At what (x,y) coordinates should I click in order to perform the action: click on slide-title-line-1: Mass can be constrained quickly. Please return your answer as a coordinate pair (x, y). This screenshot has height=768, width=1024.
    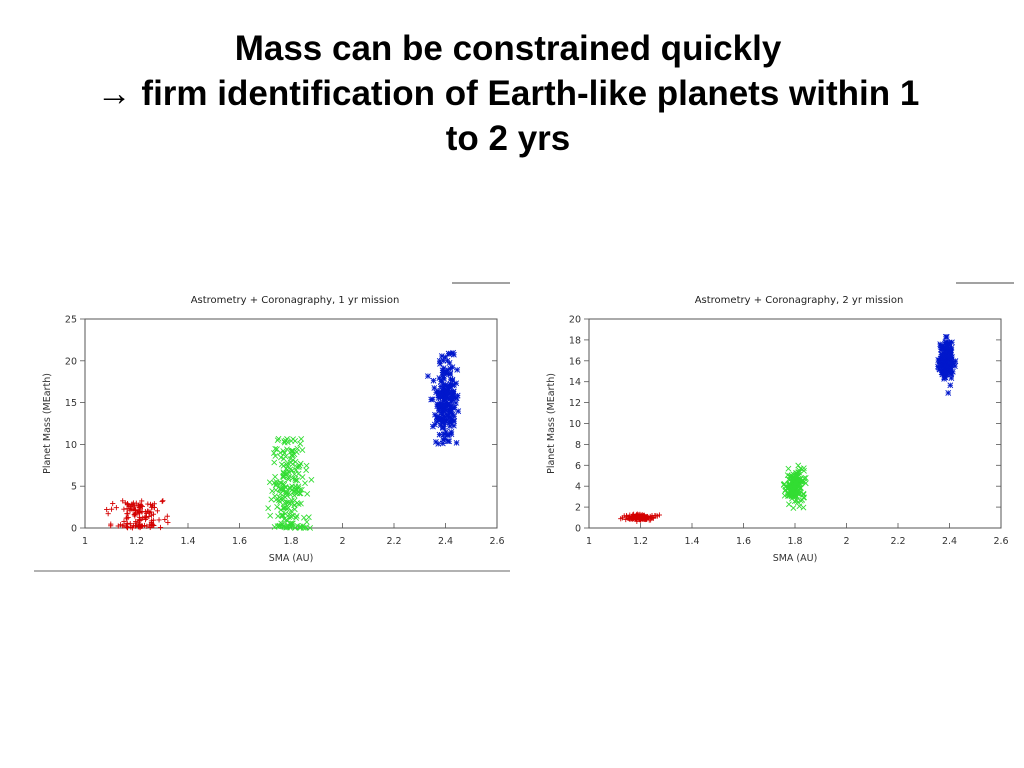
    Looking at the image, I should click on (508, 48).